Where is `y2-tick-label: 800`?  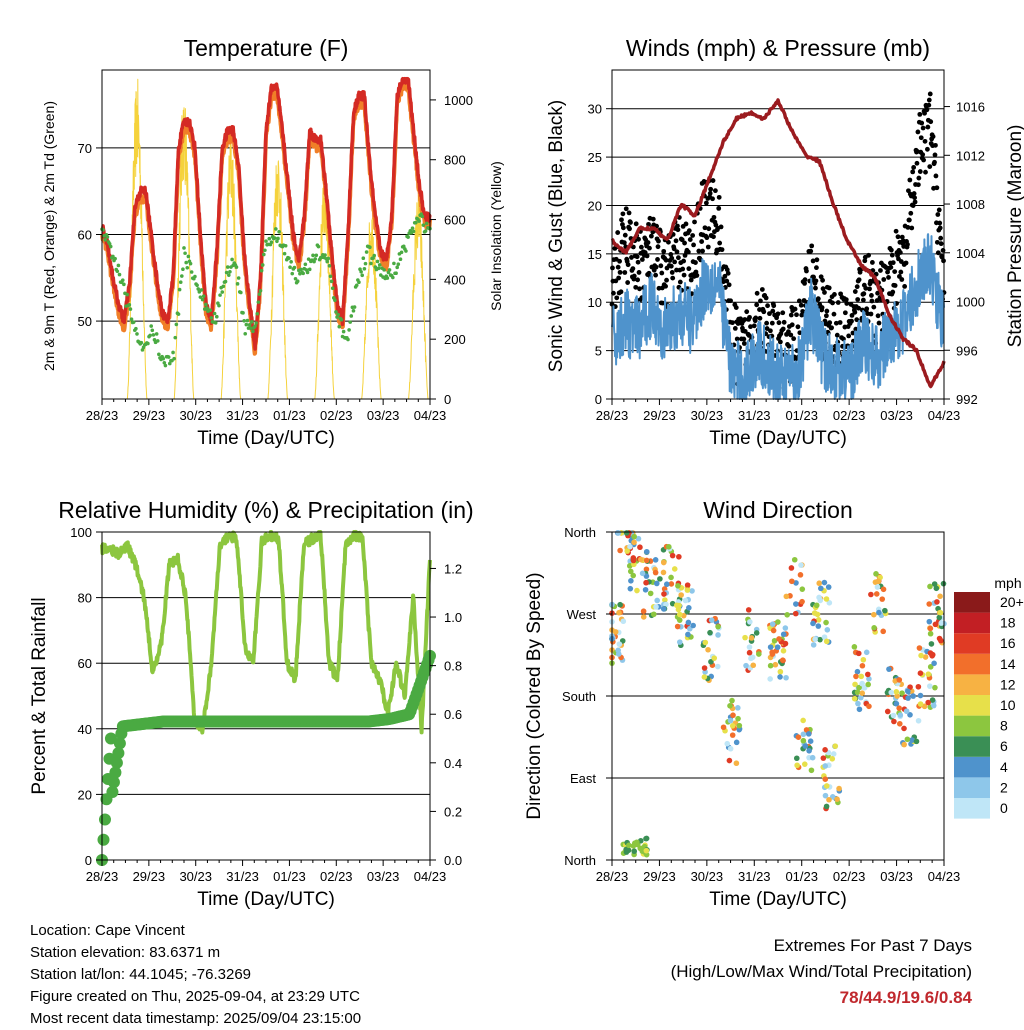 y2-tick-label: 800 is located at coordinates (455, 160).